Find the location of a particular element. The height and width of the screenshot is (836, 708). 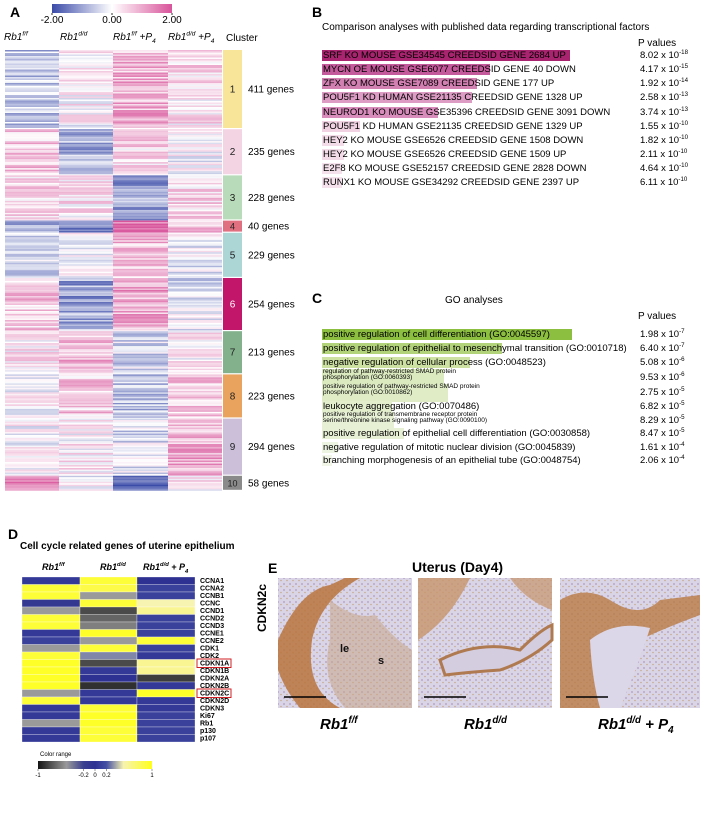

epithelium is located at coordinates (444, 609).